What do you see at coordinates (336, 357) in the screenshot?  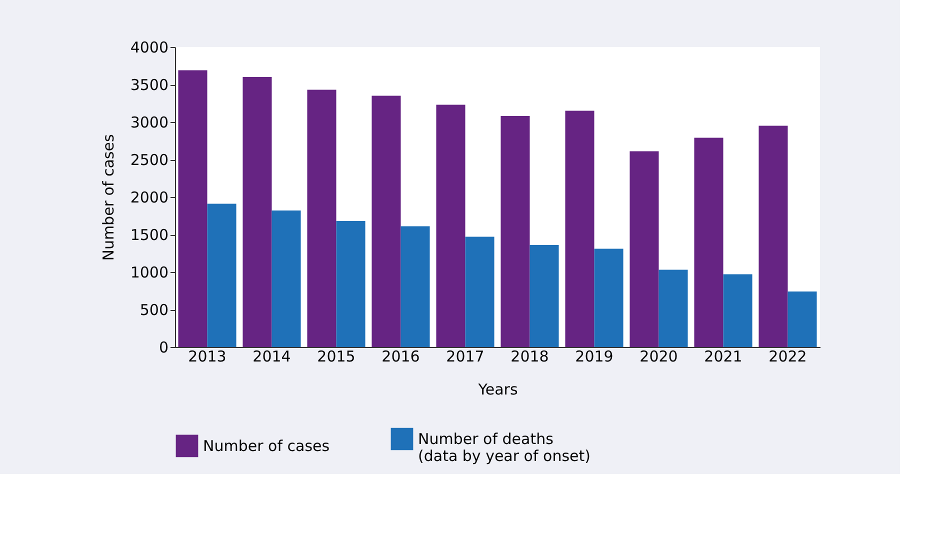 I see `x-tick-label: 2015` at bounding box center [336, 357].